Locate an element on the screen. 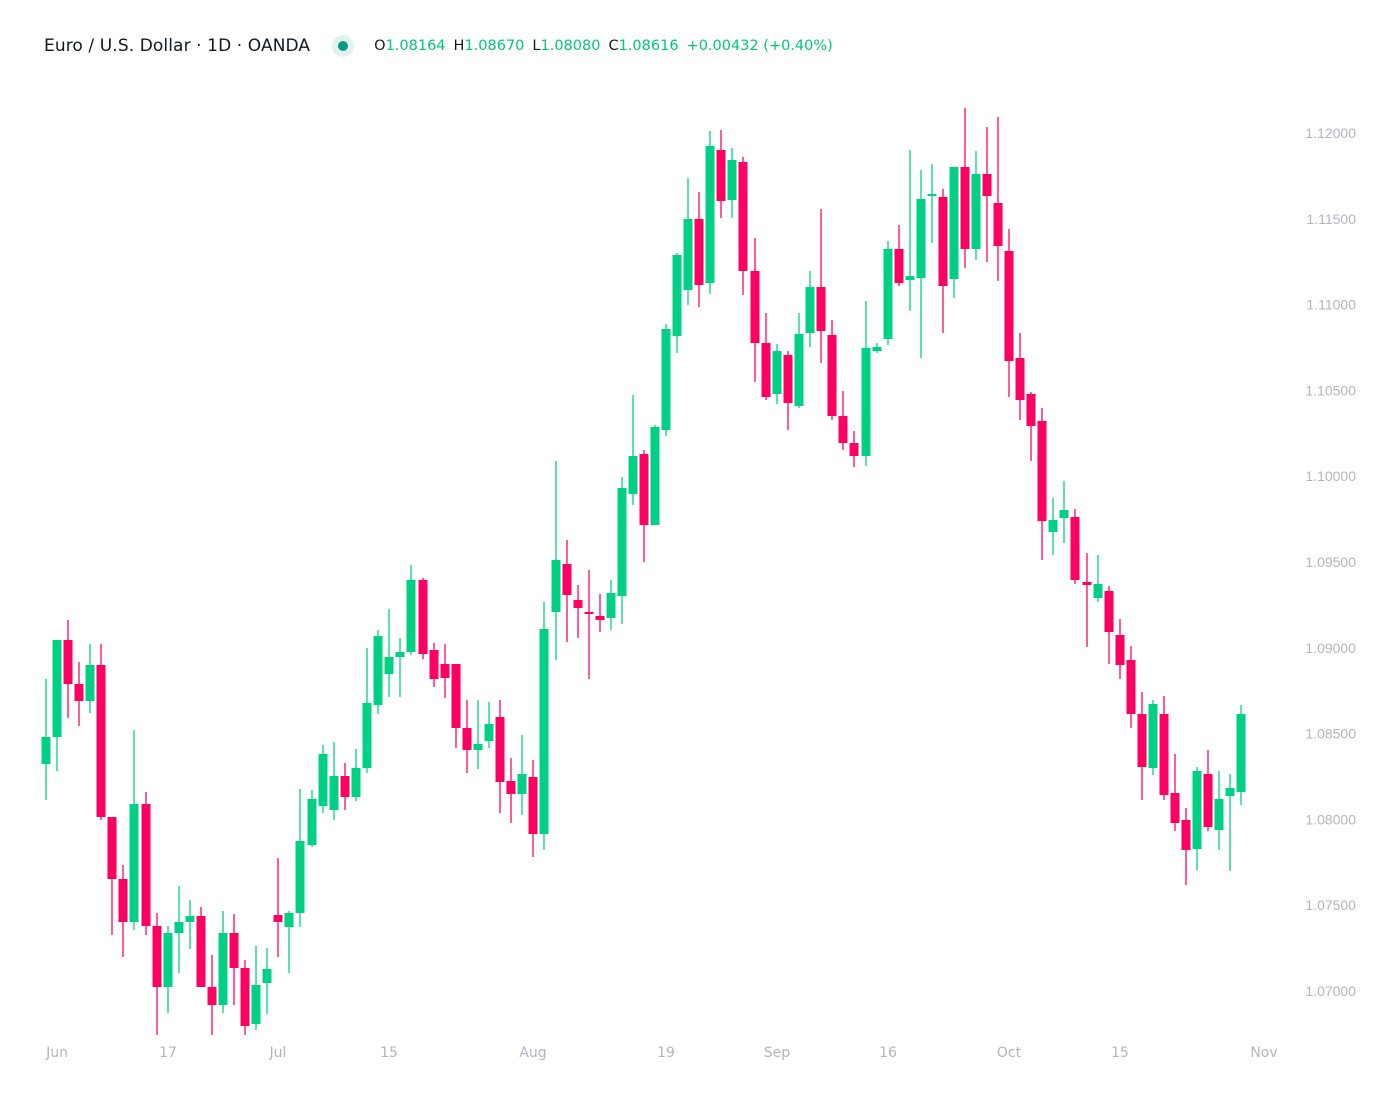  time-tick-label: 15 is located at coordinates (389, 1053).